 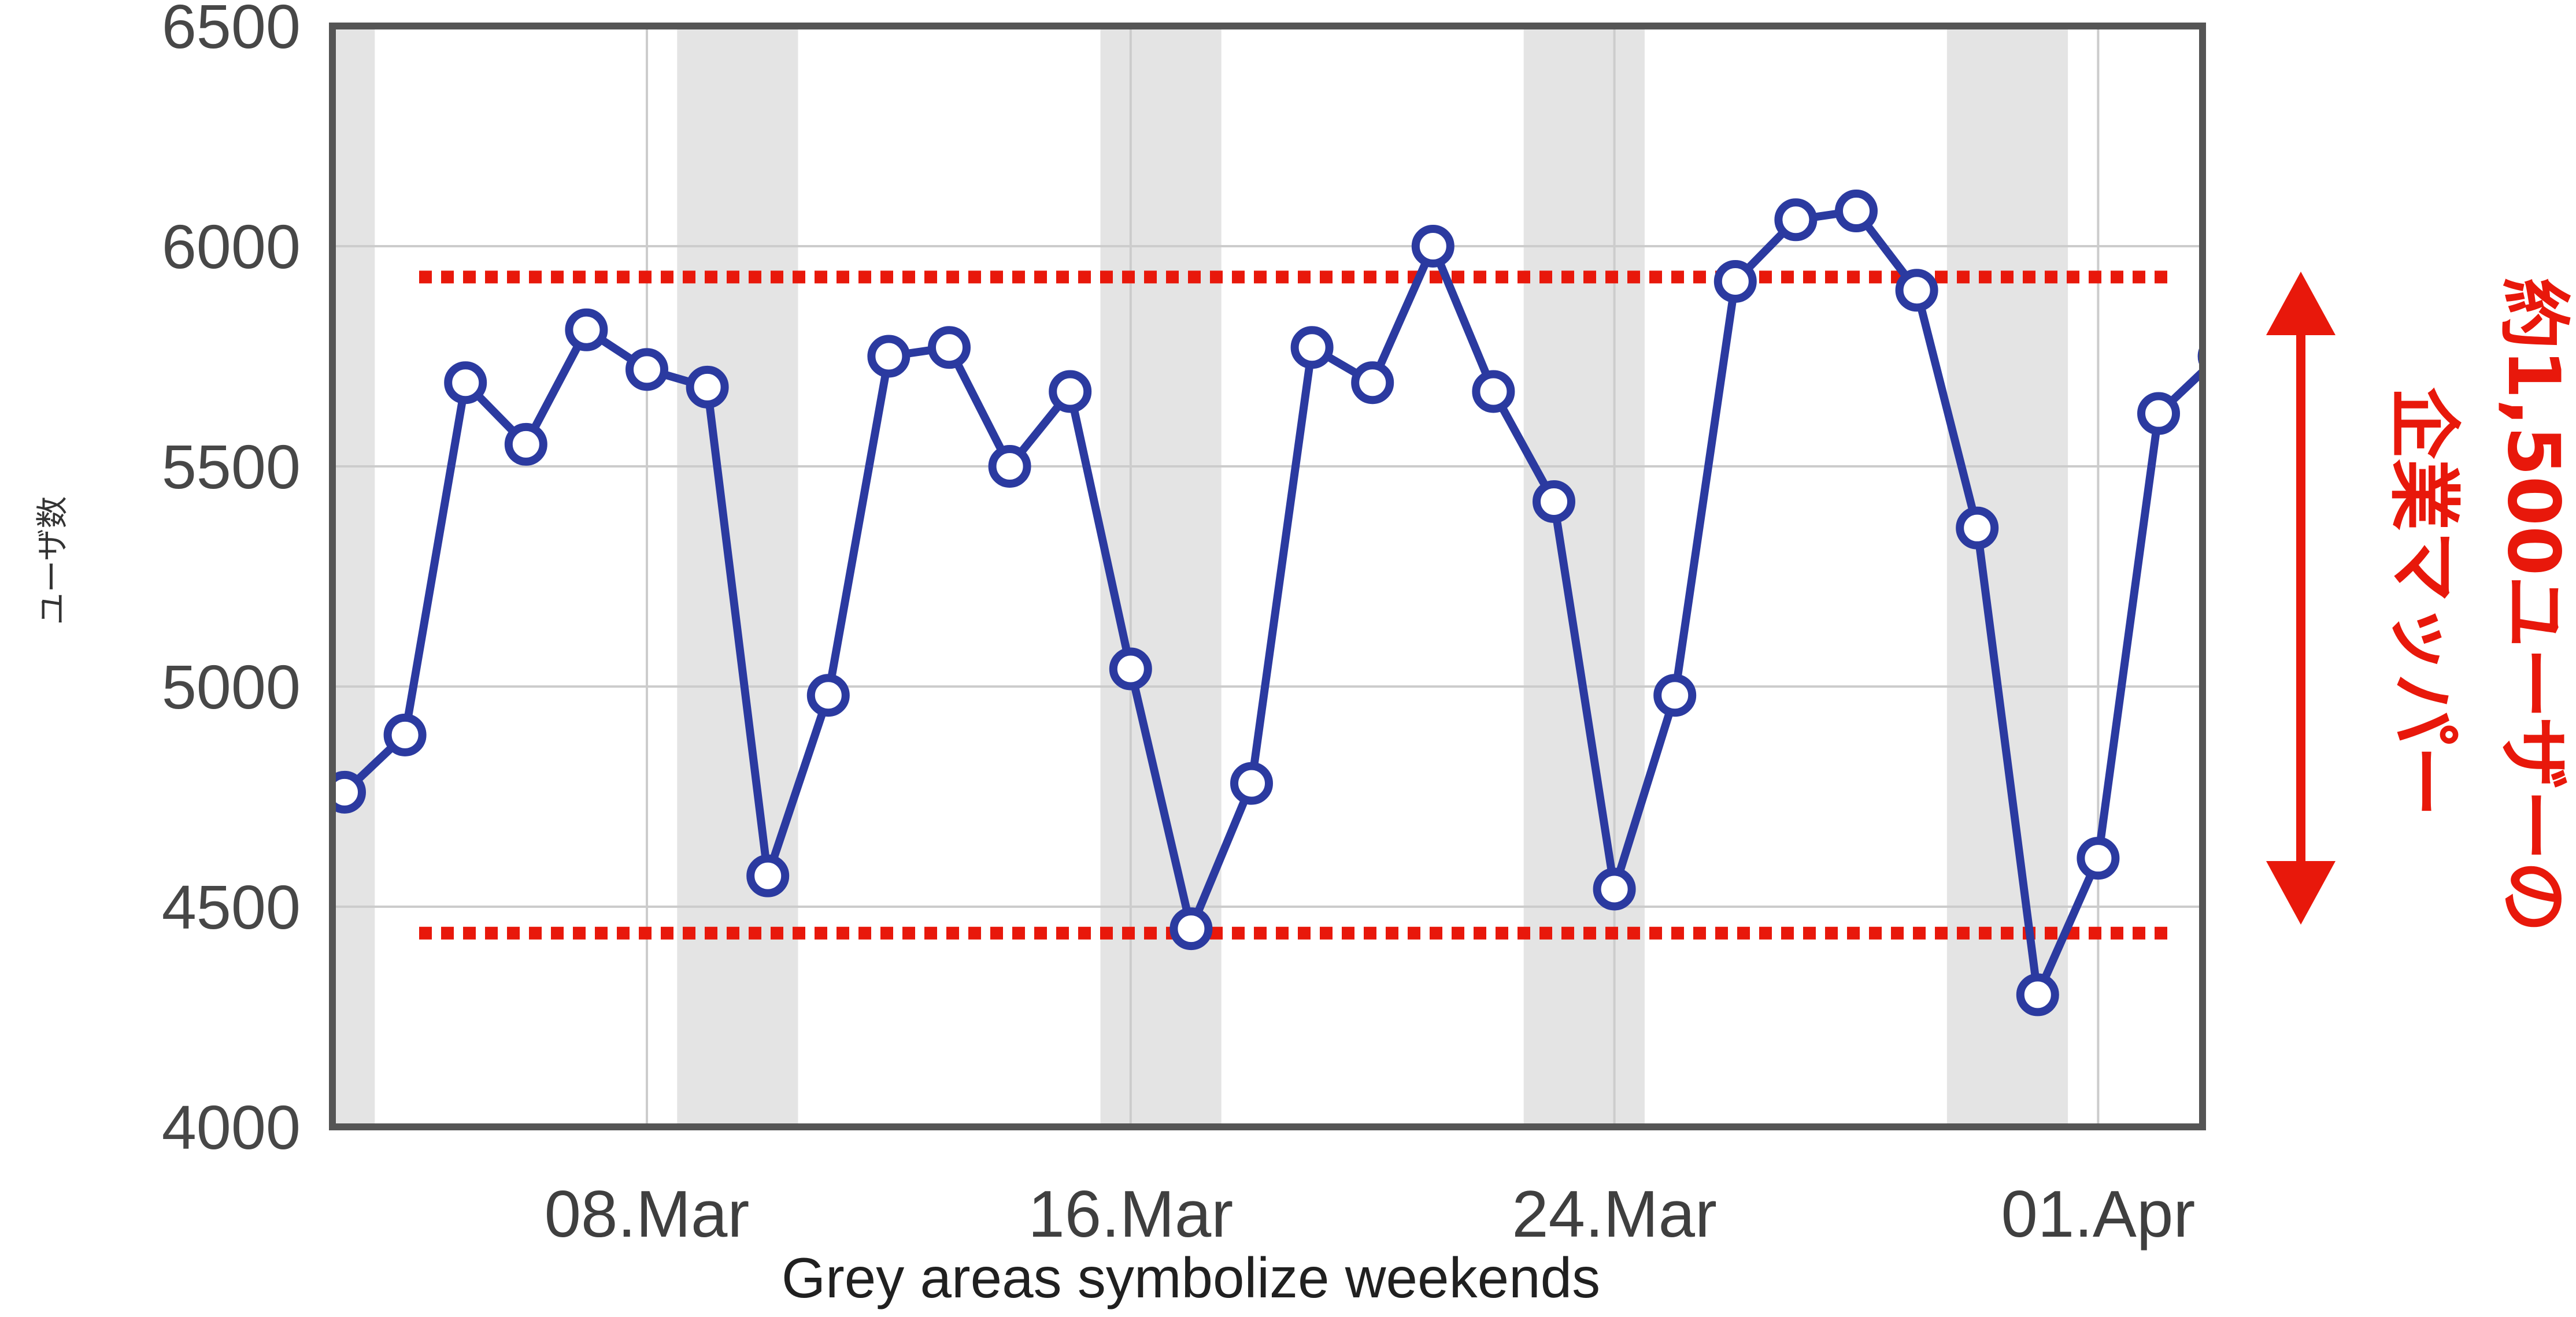 What do you see at coordinates (232, 687) in the screenshot?
I see `y-tick-label: 5000` at bounding box center [232, 687].